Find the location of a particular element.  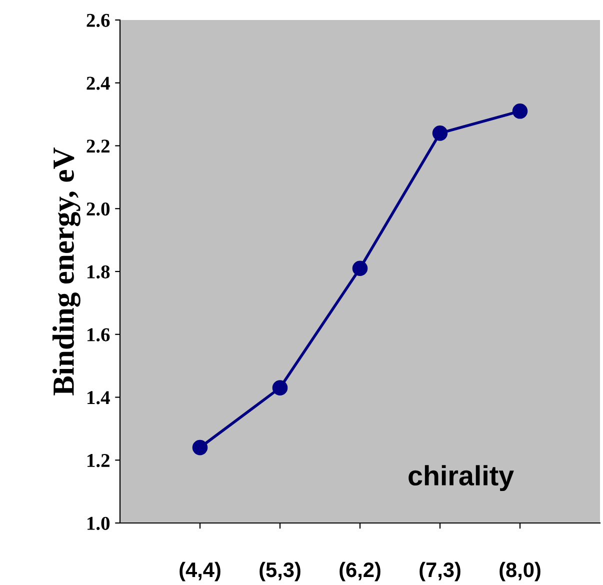

x-tick-label: (4,4) is located at coordinates (200, 572).